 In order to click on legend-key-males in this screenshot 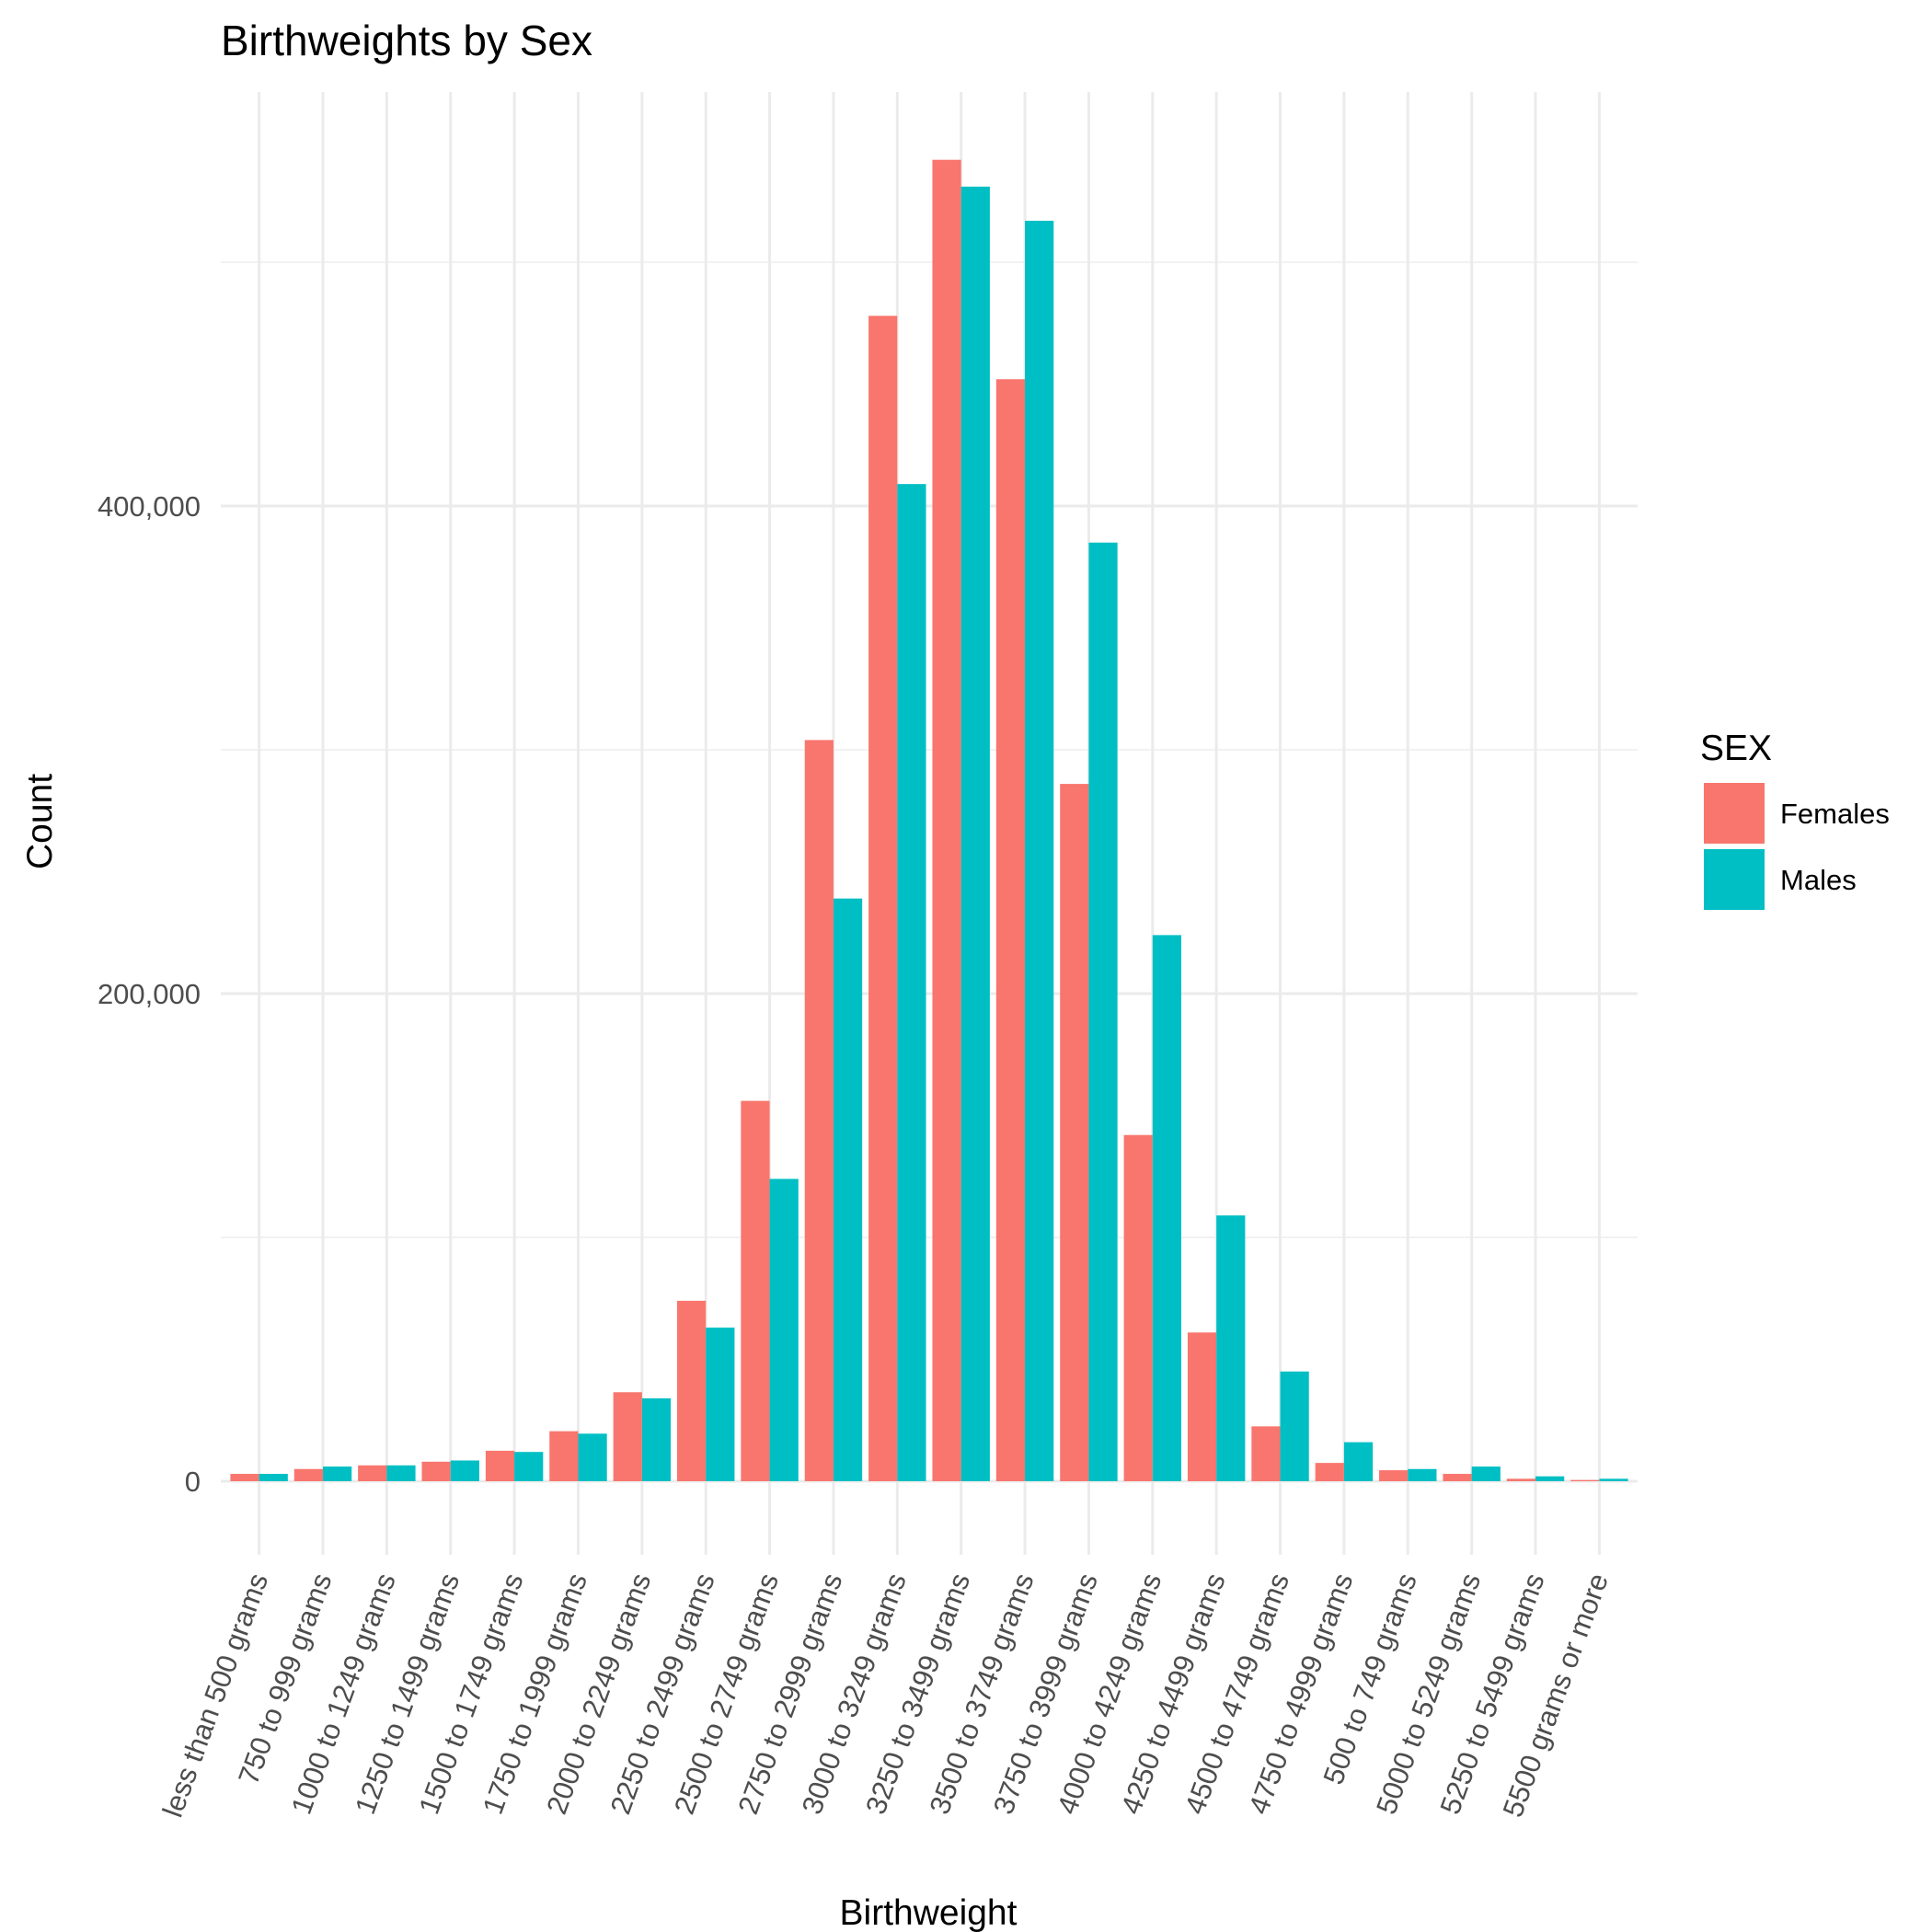, I will do `click(1734, 879)`.